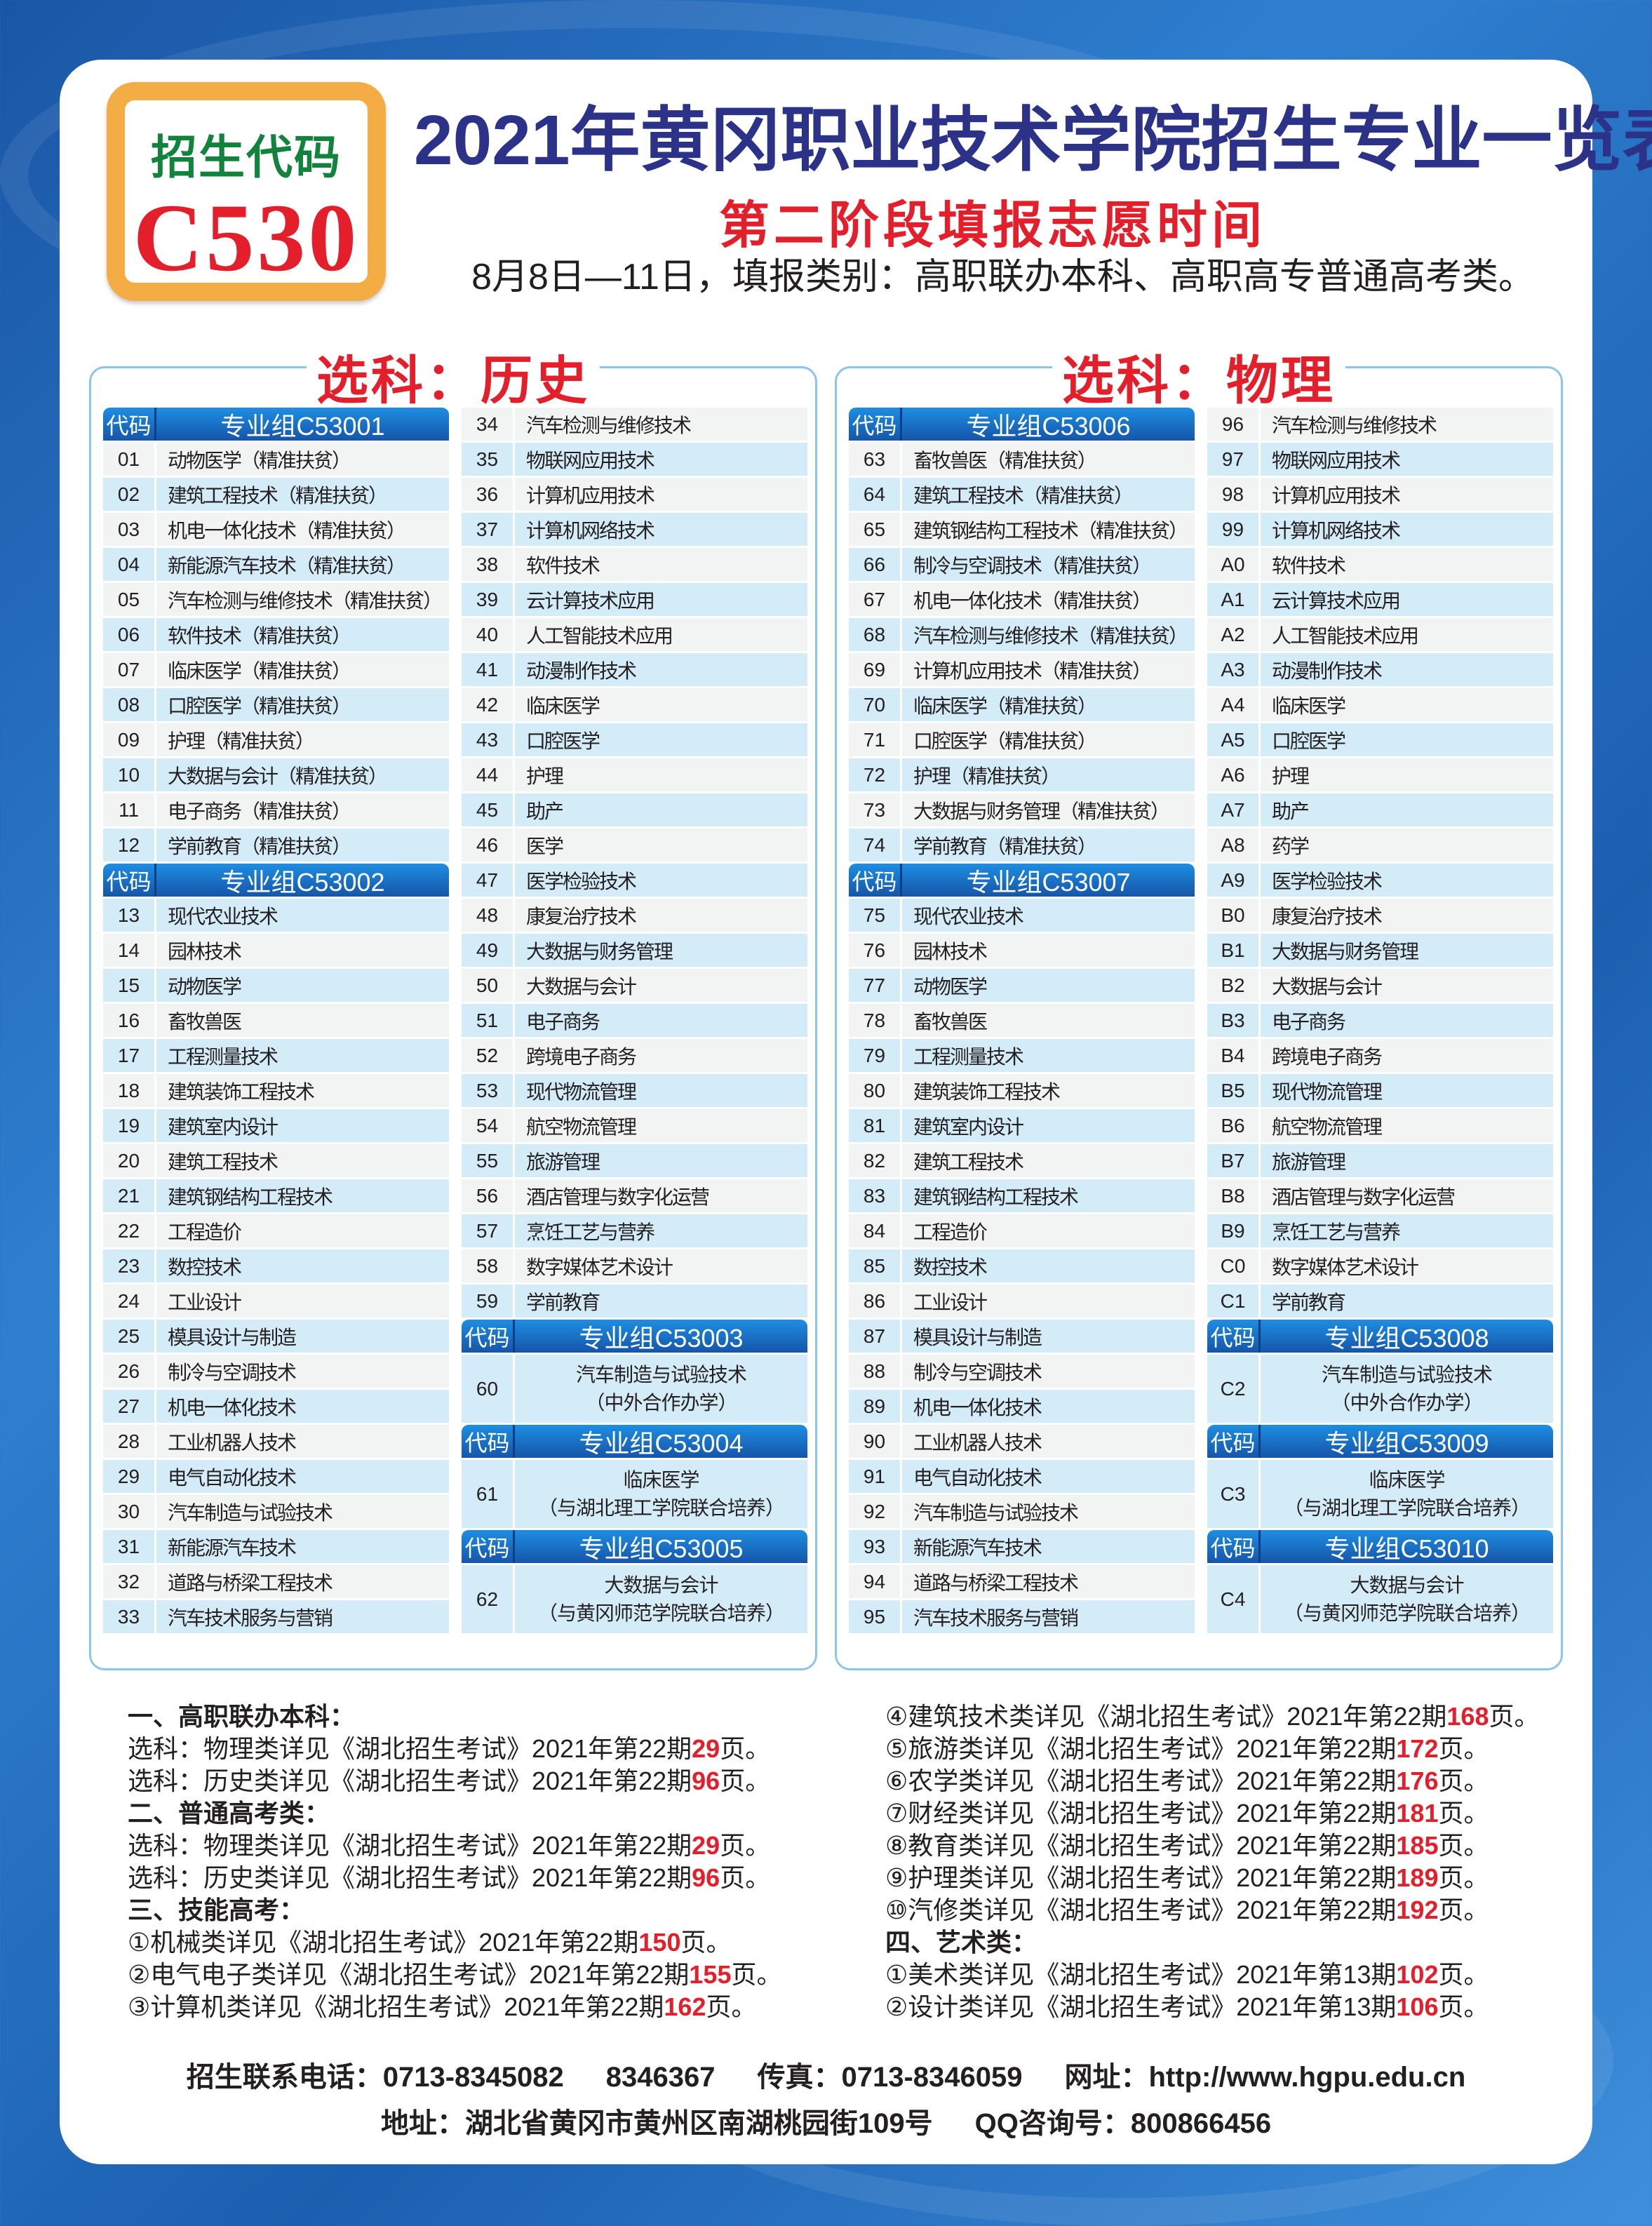 This screenshot has width=1652, height=2226. What do you see at coordinates (1354, 425) in the screenshot?
I see `major-name: 汽车检测与维修技术` at bounding box center [1354, 425].